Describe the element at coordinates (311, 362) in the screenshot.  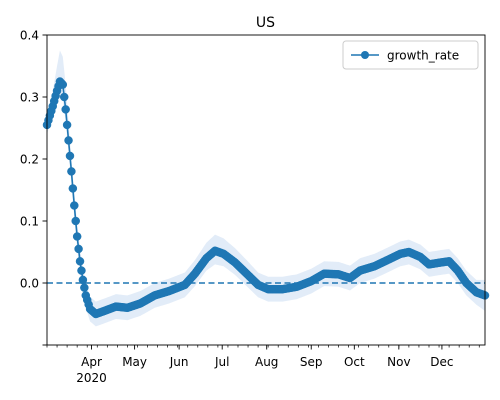
I see `x-tick-label: Sep` at that location.